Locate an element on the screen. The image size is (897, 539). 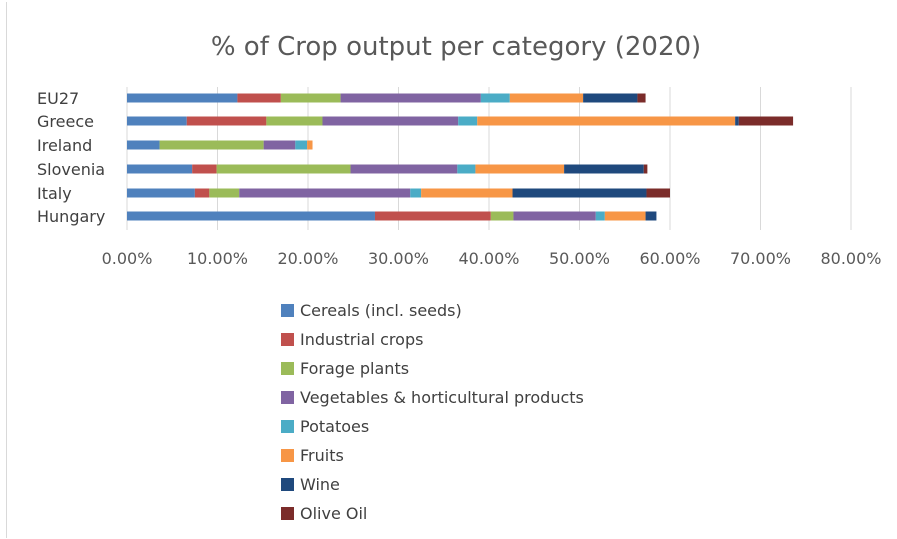
category-label: Slovenia is located at coordinates (71, 169).